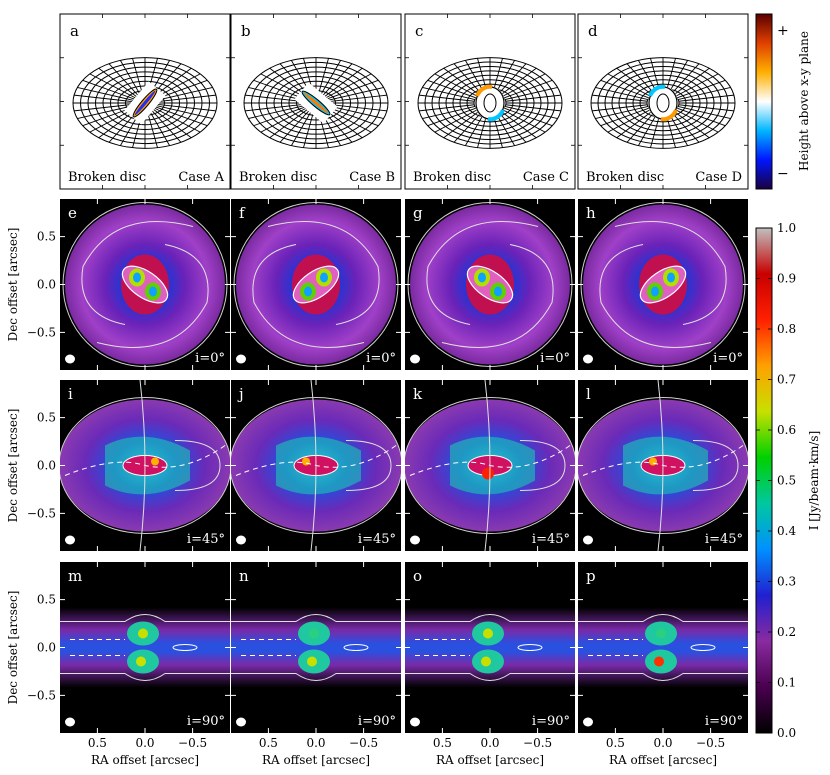 This screenshot has height=775, width=830. What do you see at coordinates (46, 285) in the screenshot?
I see `y-tick-label: 0.0` at bounding box center [46, 285].